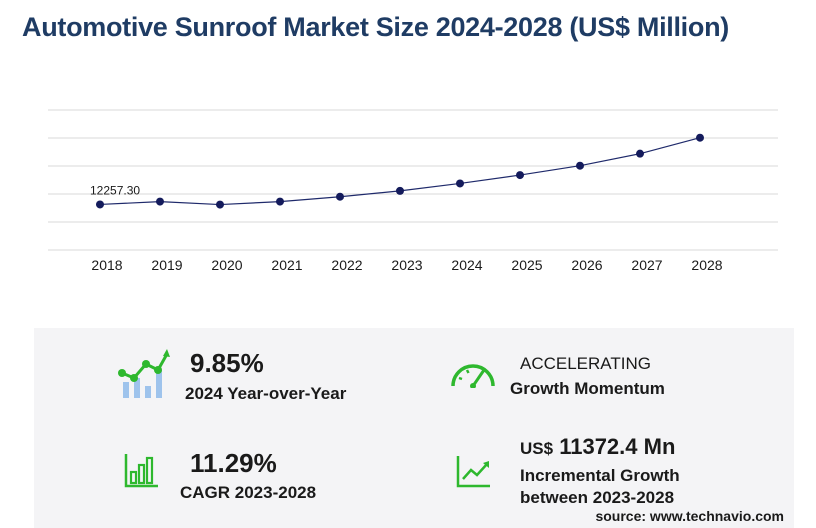 This screenshot has width=816, height=528. Describe the element at coordinates (537, 448) in the screenshot. I see `incremental-currency: US$` at that location.